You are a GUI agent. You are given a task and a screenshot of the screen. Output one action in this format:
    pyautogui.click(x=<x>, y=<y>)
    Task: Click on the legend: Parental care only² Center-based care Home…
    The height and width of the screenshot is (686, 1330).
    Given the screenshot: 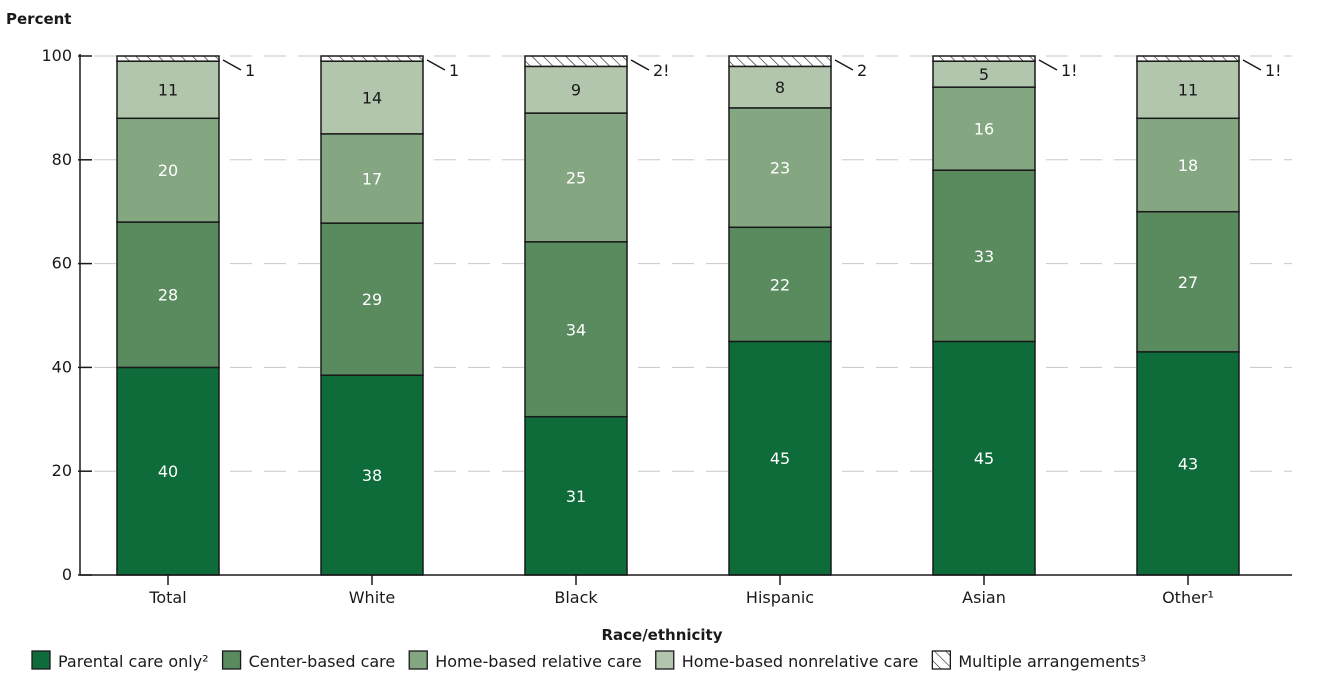 What is the action you would take?
    pyautogui.click(x=588, y=660)
    